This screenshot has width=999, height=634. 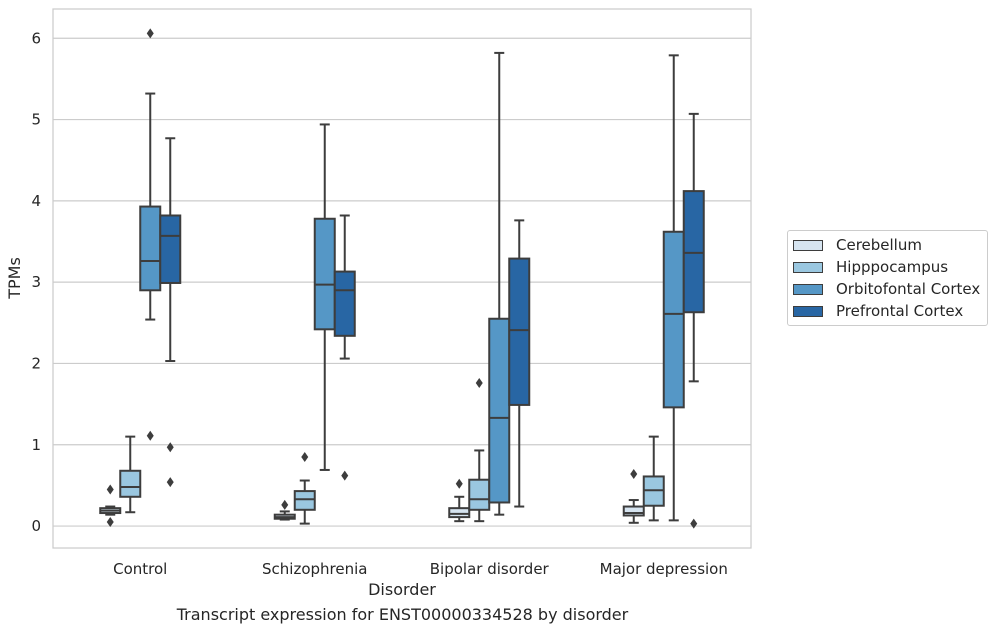 What do you see at coordinates (808, 245) in the screenshot?
I see `legend-swatch-cerebellum` at bounding box center [808, 245].